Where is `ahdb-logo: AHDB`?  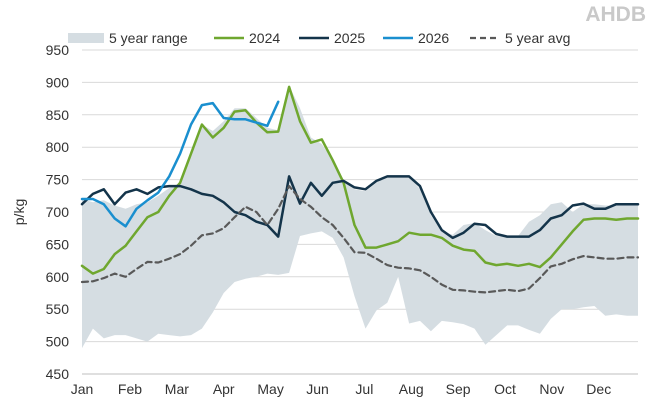 ahdb-logo: AHDB is located at coordinates (615, 14).